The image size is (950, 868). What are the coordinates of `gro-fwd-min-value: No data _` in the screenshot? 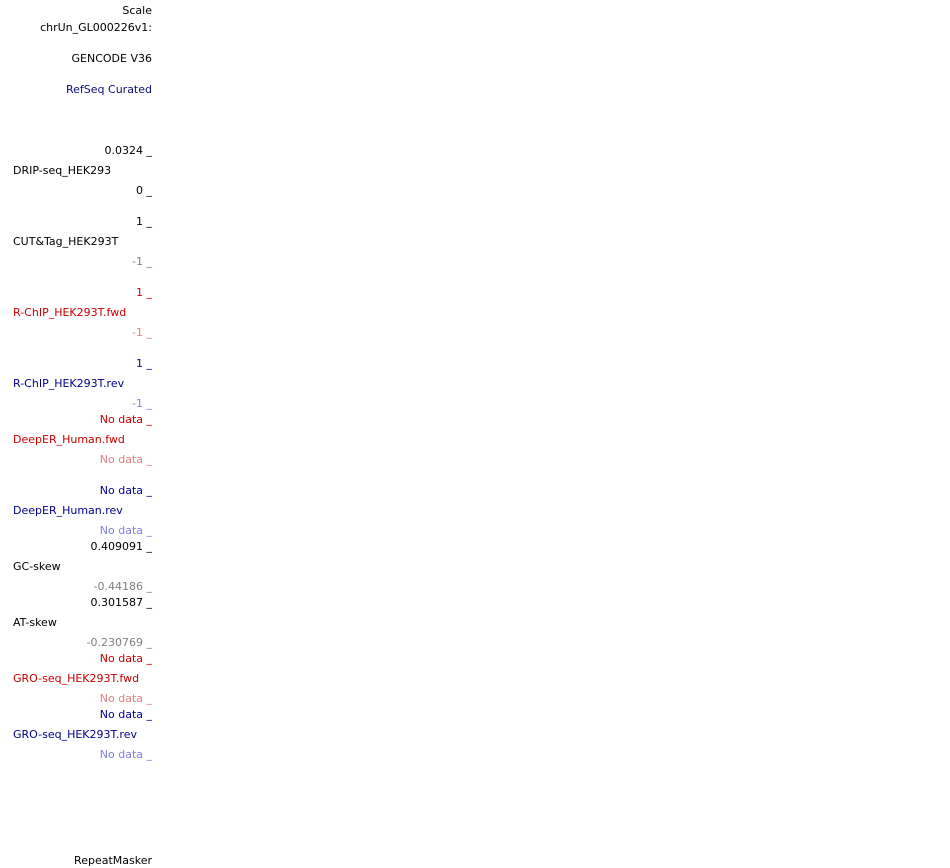 It's located at (125, 698).